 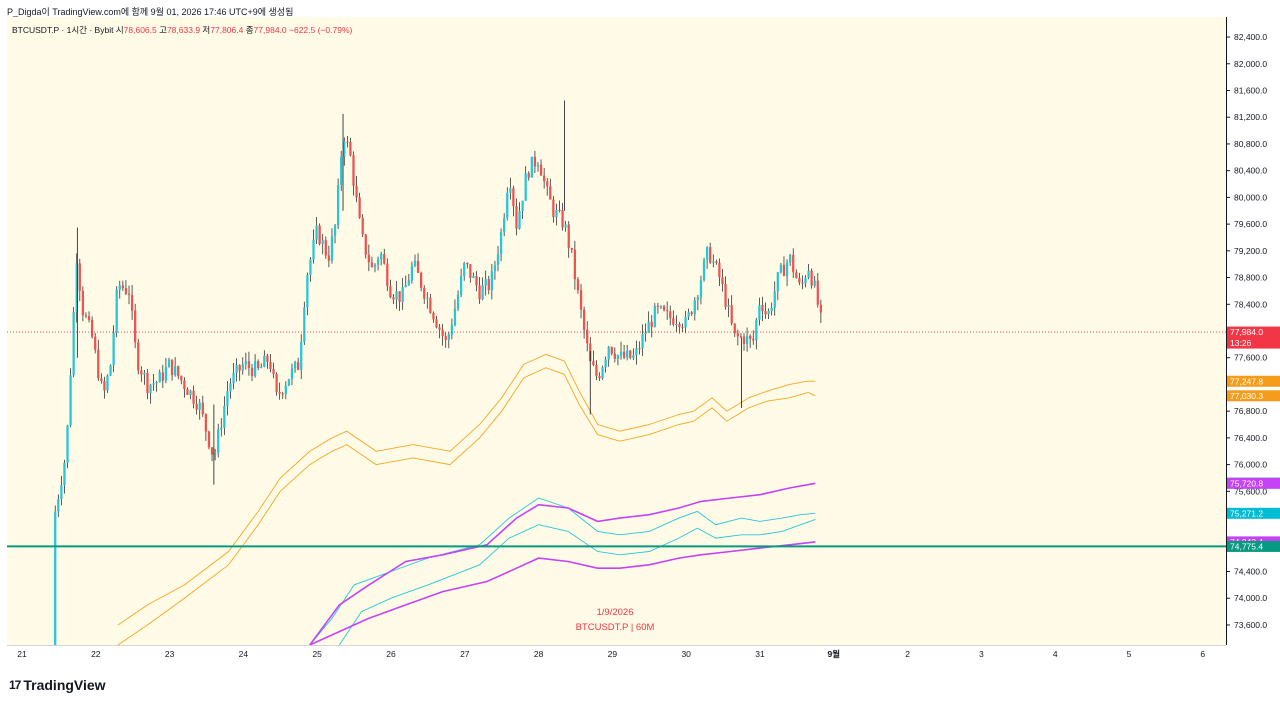 I want to click on price-tick-label: 74,400.0, so click(x=1250, y=572).